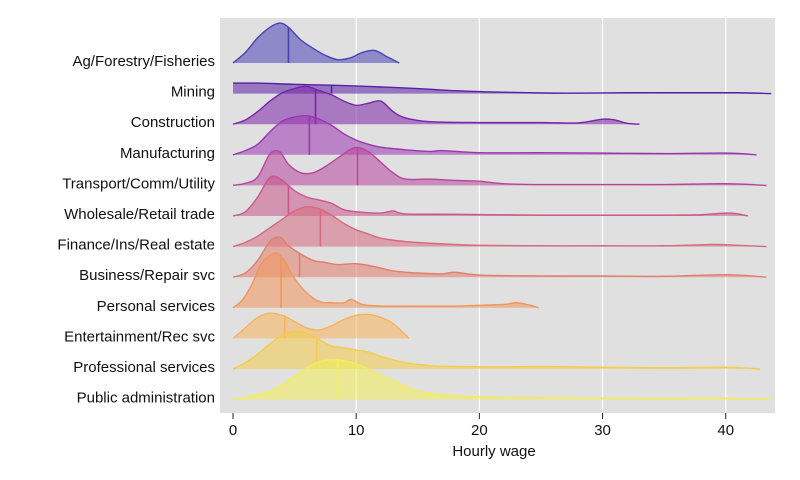  I want to click on ridge-outline-entertainment-rec-svc, so click(321, 325).